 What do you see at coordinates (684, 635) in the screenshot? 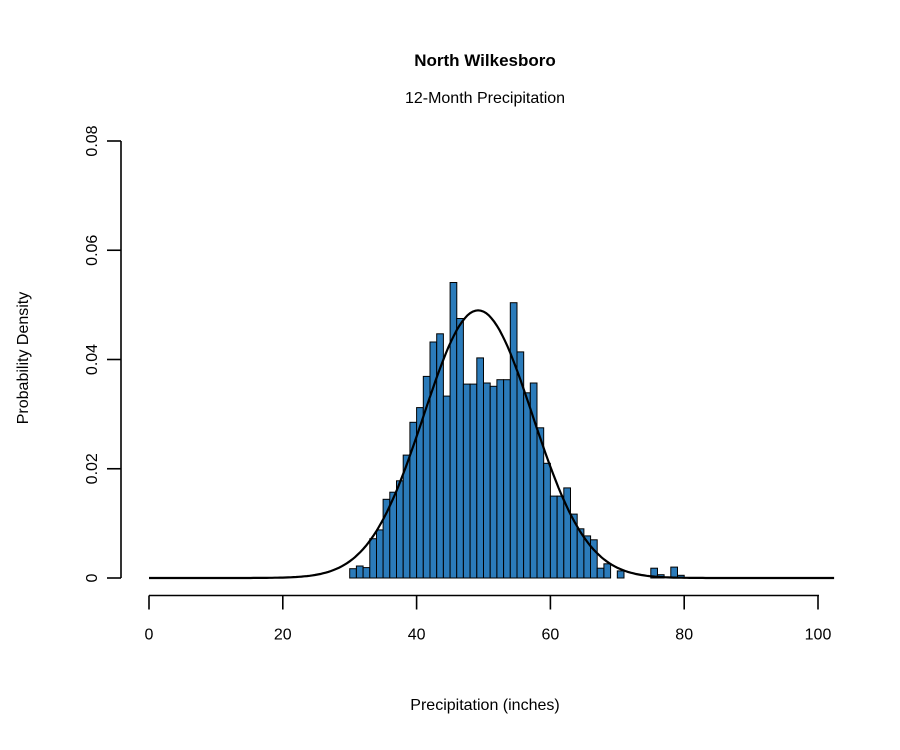
I see `x-tick-label: 80` at bounding box center [684, 635].